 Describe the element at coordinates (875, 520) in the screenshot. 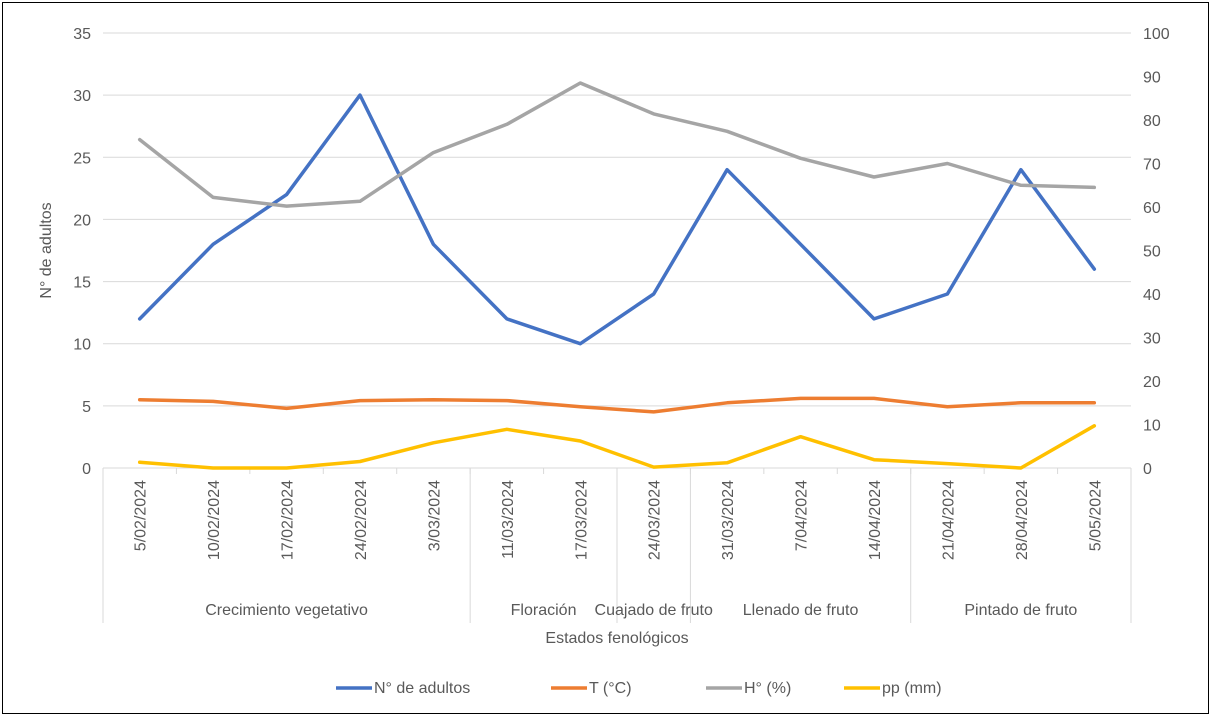

I see `category-label: 14/04/2024` at that location.